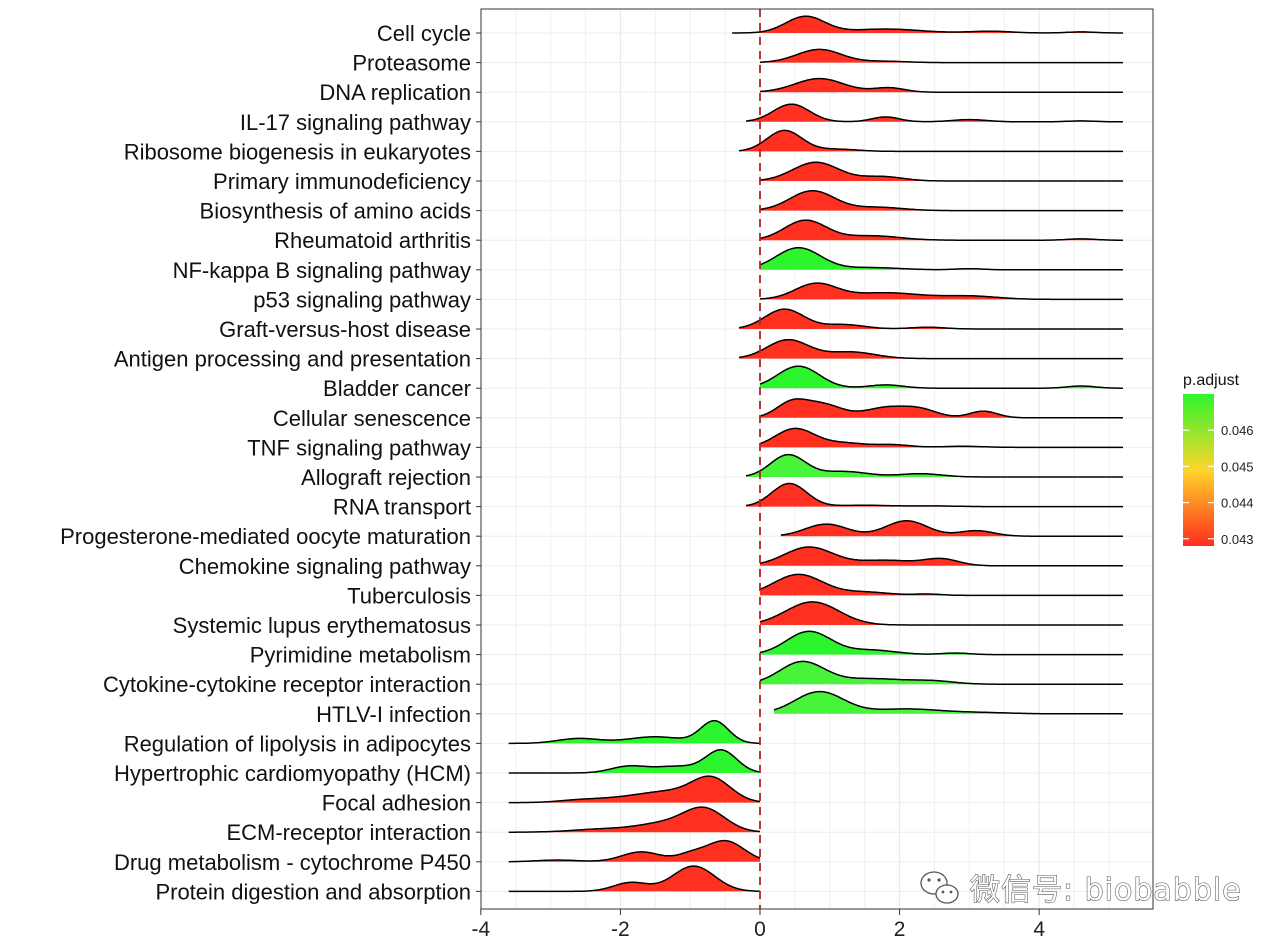 The height and width of the screenshot is (945, 1280). Describe the element at coordinates (348, 832) in the screenshot. I see `y-tick-label: ECM-receptor interaction` at that location.